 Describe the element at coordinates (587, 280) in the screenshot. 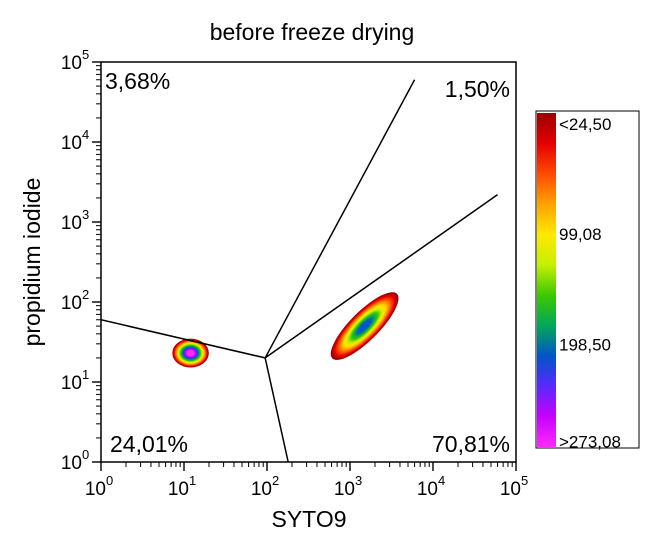

I see `color-scale-legend: <24,50 99,08 198,50 >273,08` at that location.